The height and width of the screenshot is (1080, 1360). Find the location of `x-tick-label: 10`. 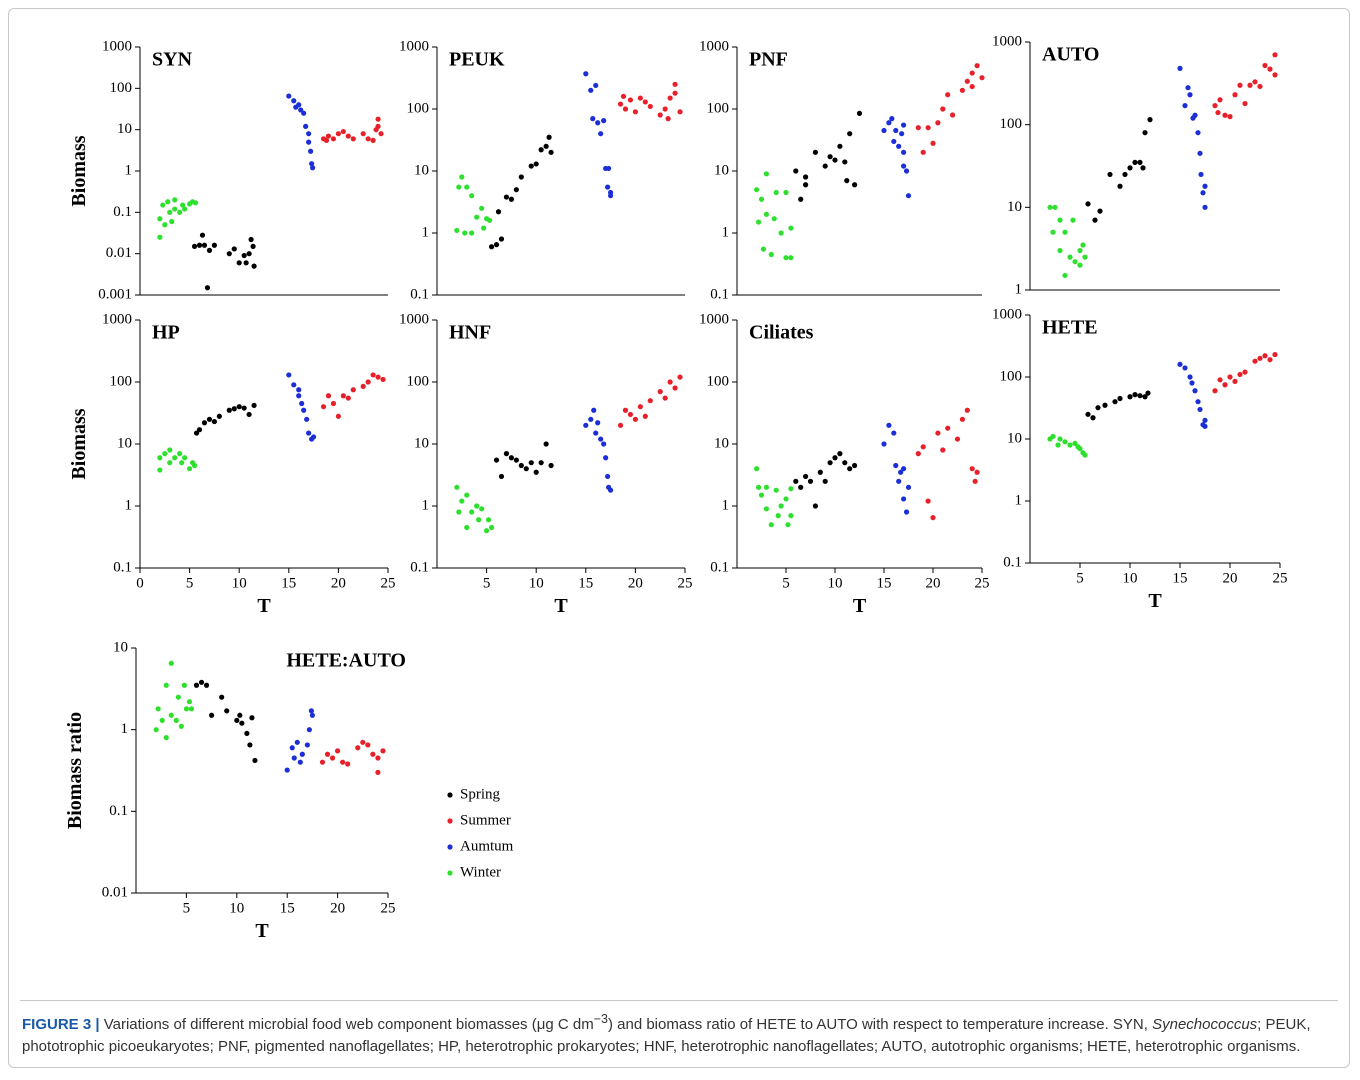

x-tick-label: 10 is located at coordinates (239, 583).